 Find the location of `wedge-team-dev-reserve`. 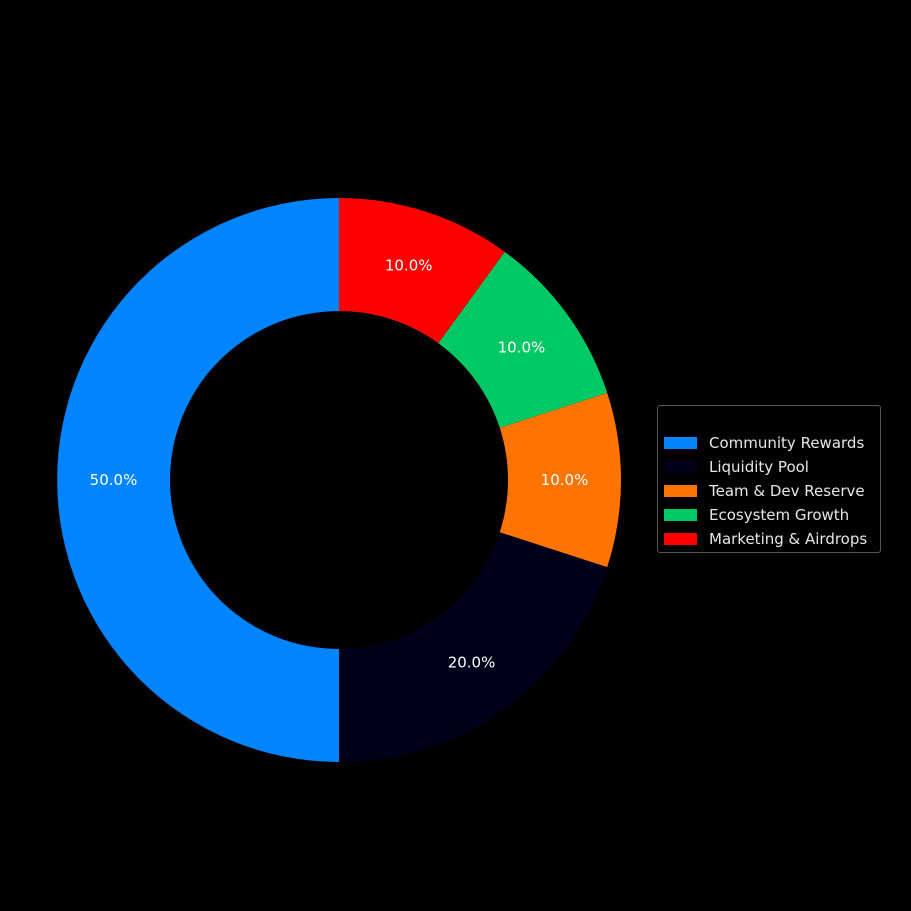

wedge-team-dev-reserve is located at coordinates (560, 480).